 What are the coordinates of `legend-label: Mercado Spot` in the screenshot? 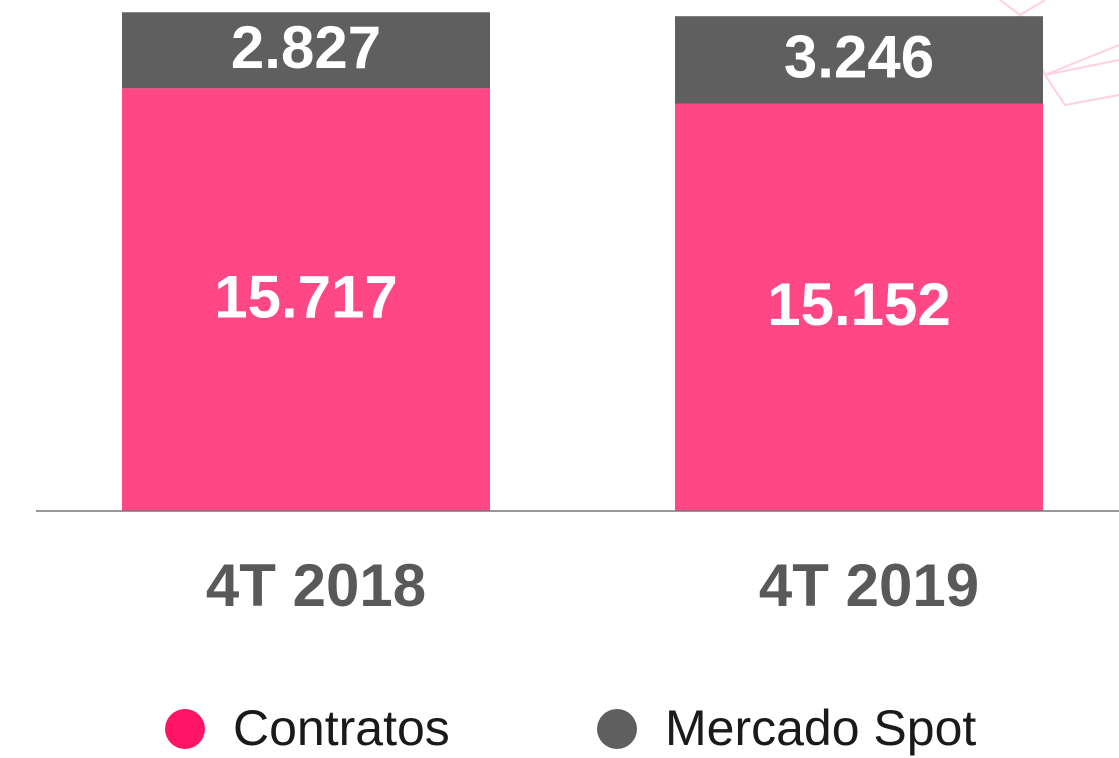 It's located at (820, 728).